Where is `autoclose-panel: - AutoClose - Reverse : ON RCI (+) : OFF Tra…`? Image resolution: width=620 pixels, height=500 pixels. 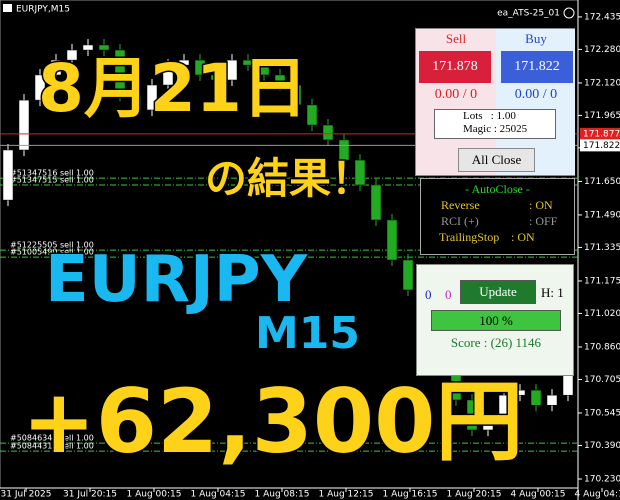 autoclose-panel: - AutoClose - Reverse : ON RCI (+) : OFF Tra… is located at coordinates (497, 216).